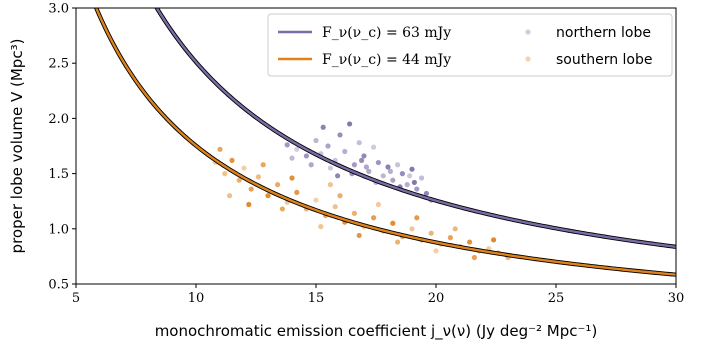  I want to click on x-tick-label: 10, so click(196, 298).